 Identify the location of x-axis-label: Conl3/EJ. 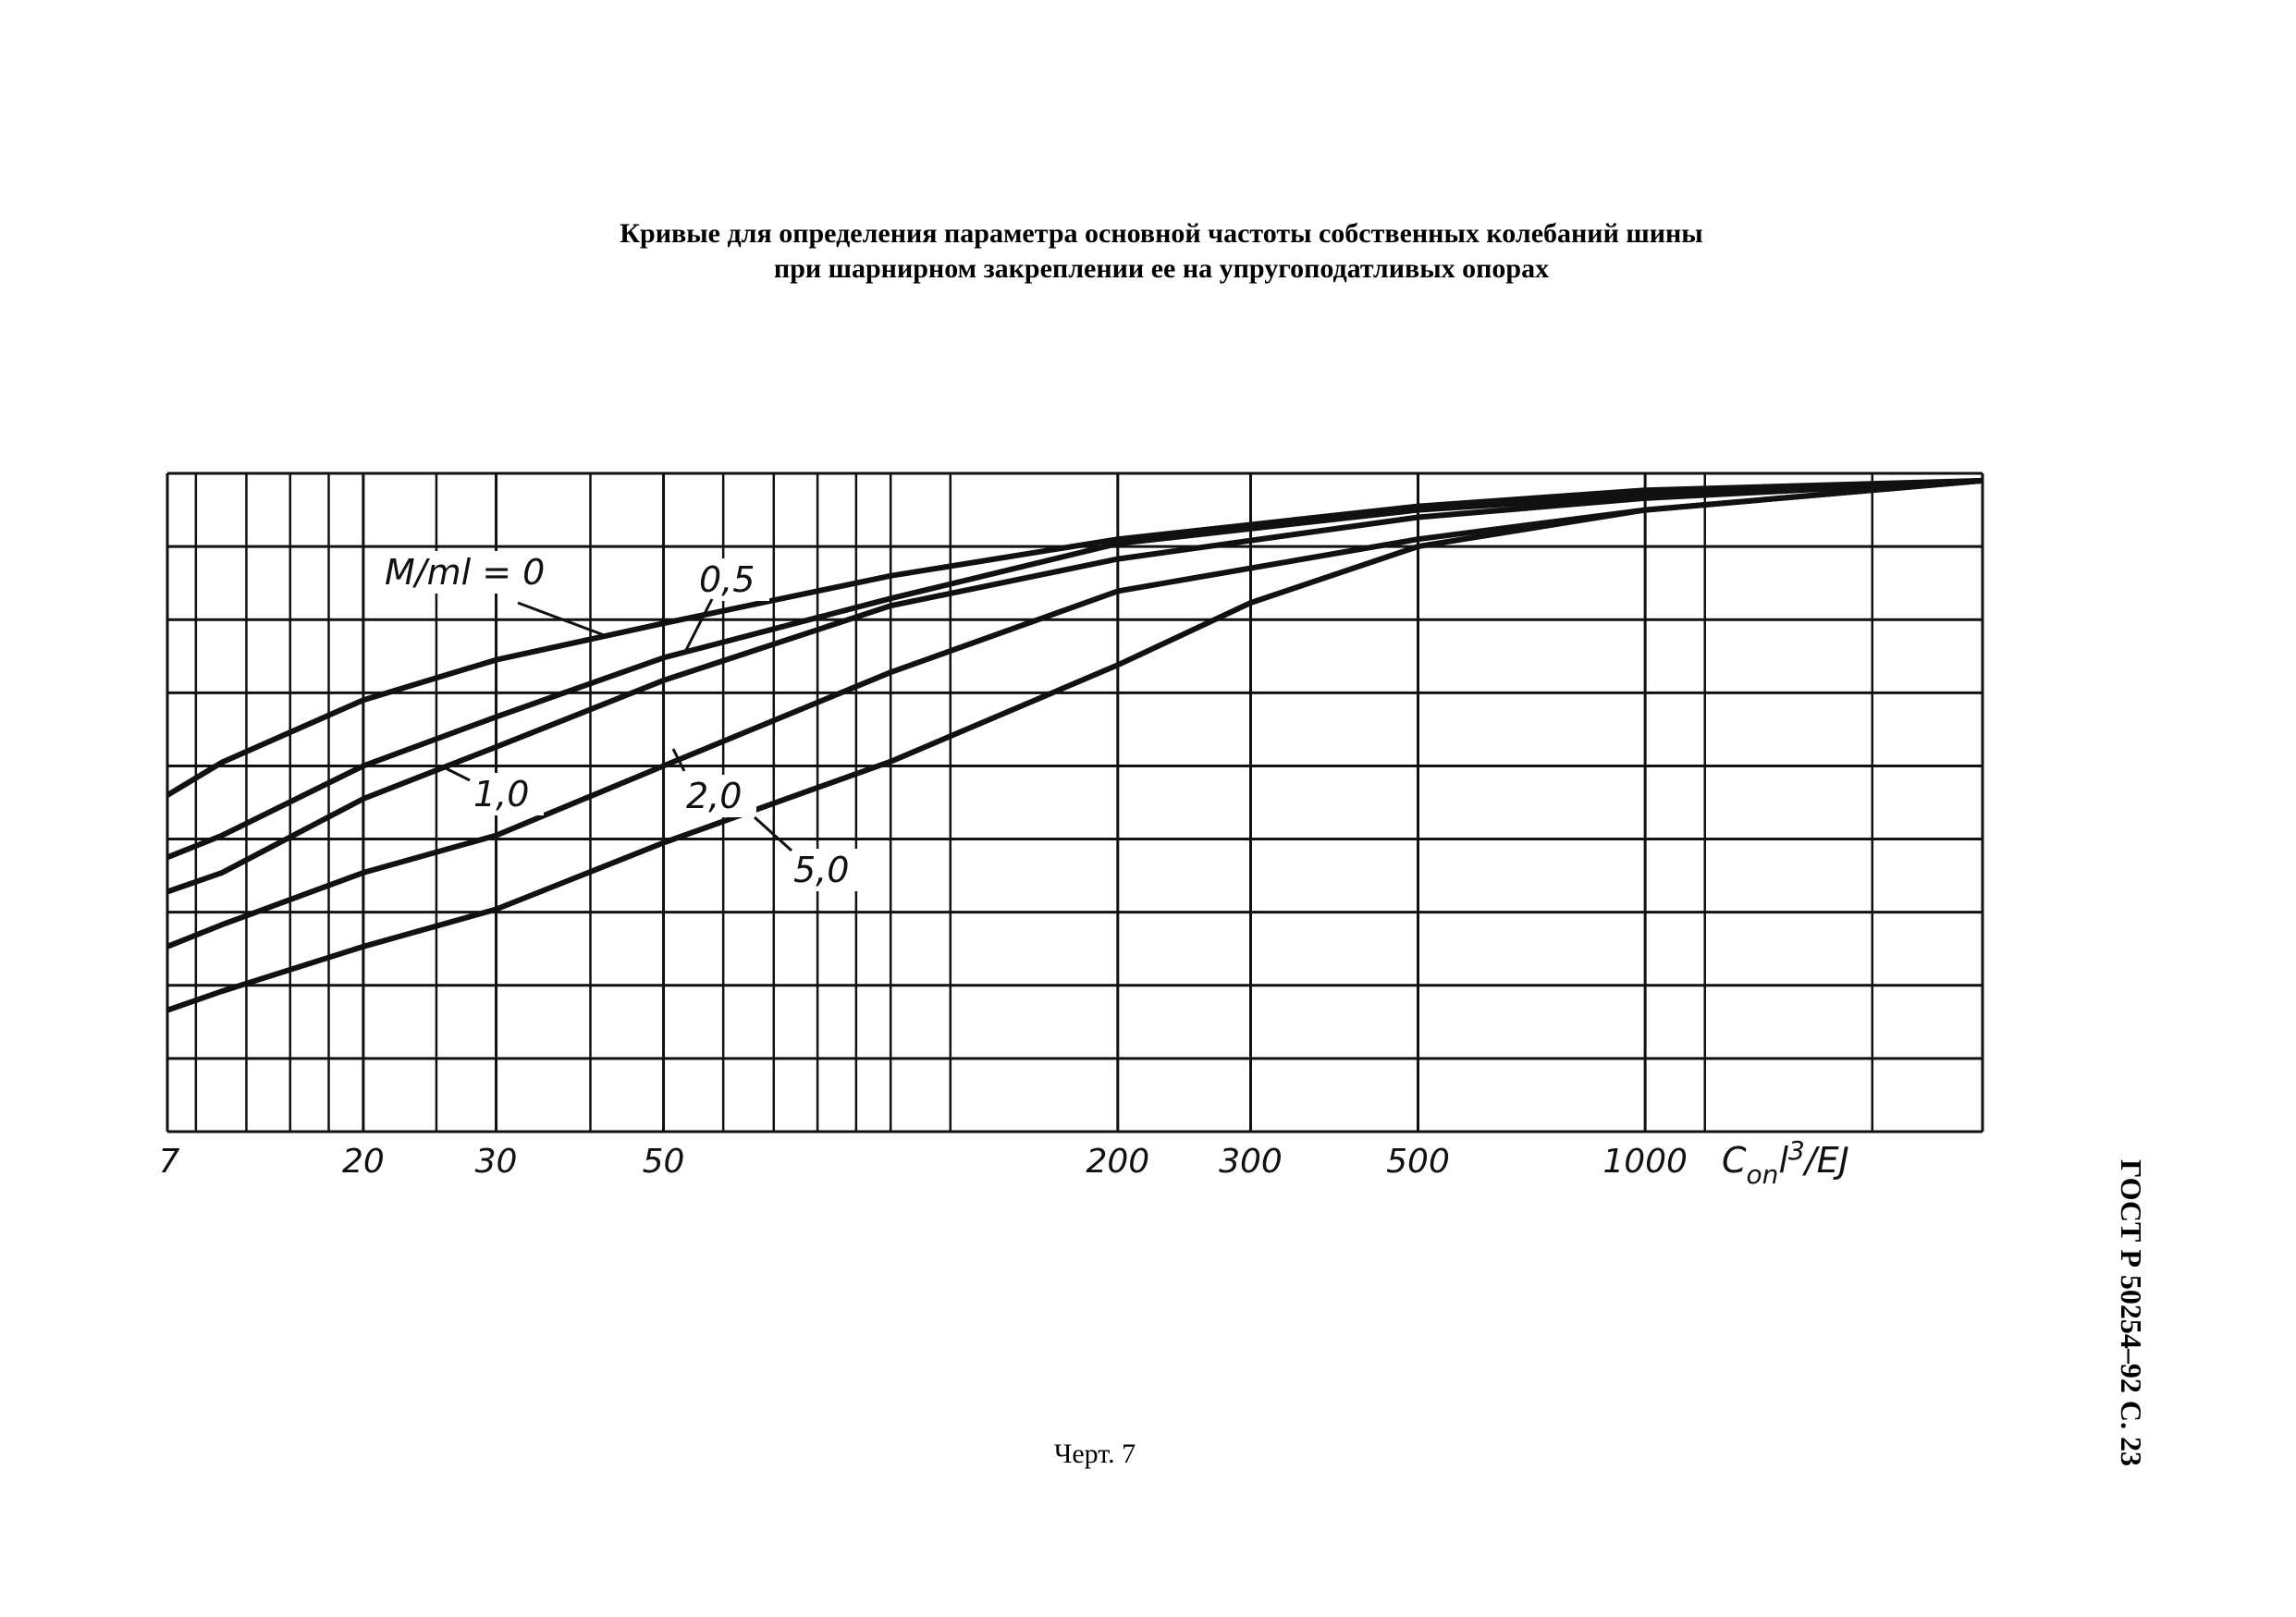
(1786, 1162).